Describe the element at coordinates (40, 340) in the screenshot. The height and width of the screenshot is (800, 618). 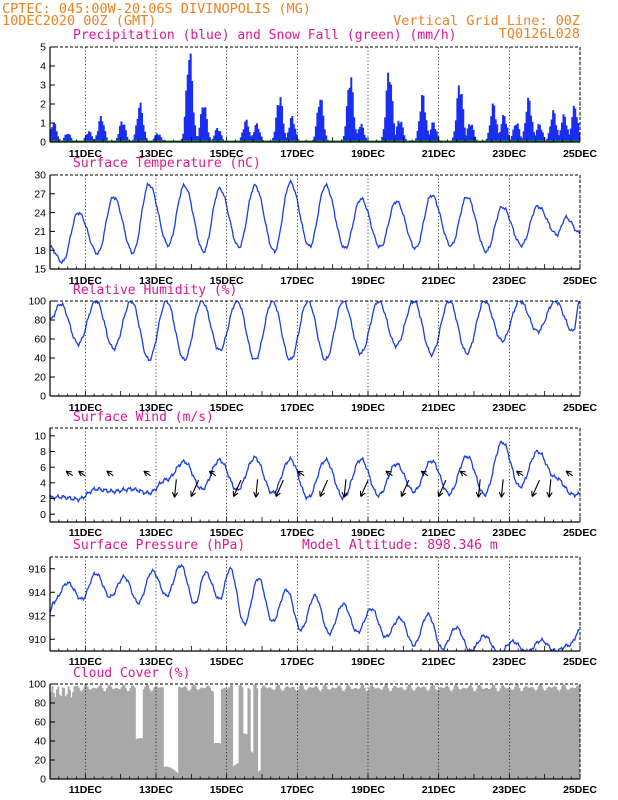
I see `y-tick-label: 60` at that location.